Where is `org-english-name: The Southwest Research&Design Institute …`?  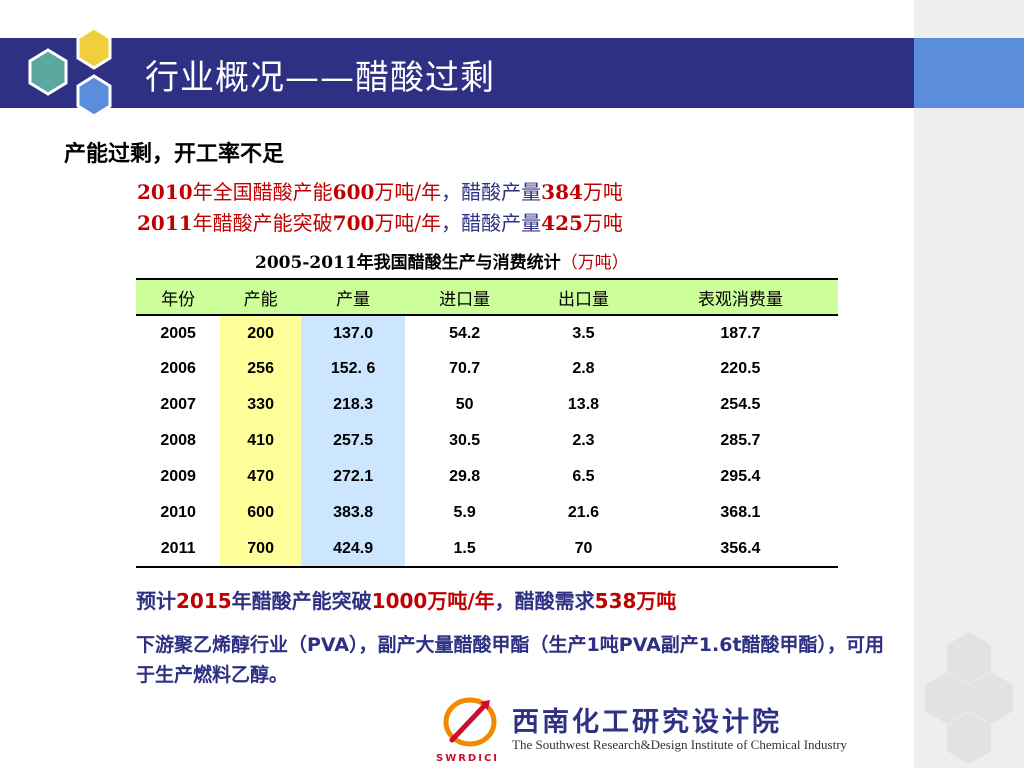 org-english-name: The Southwest Research&Design Institute … is located at coordinates (680, 744).